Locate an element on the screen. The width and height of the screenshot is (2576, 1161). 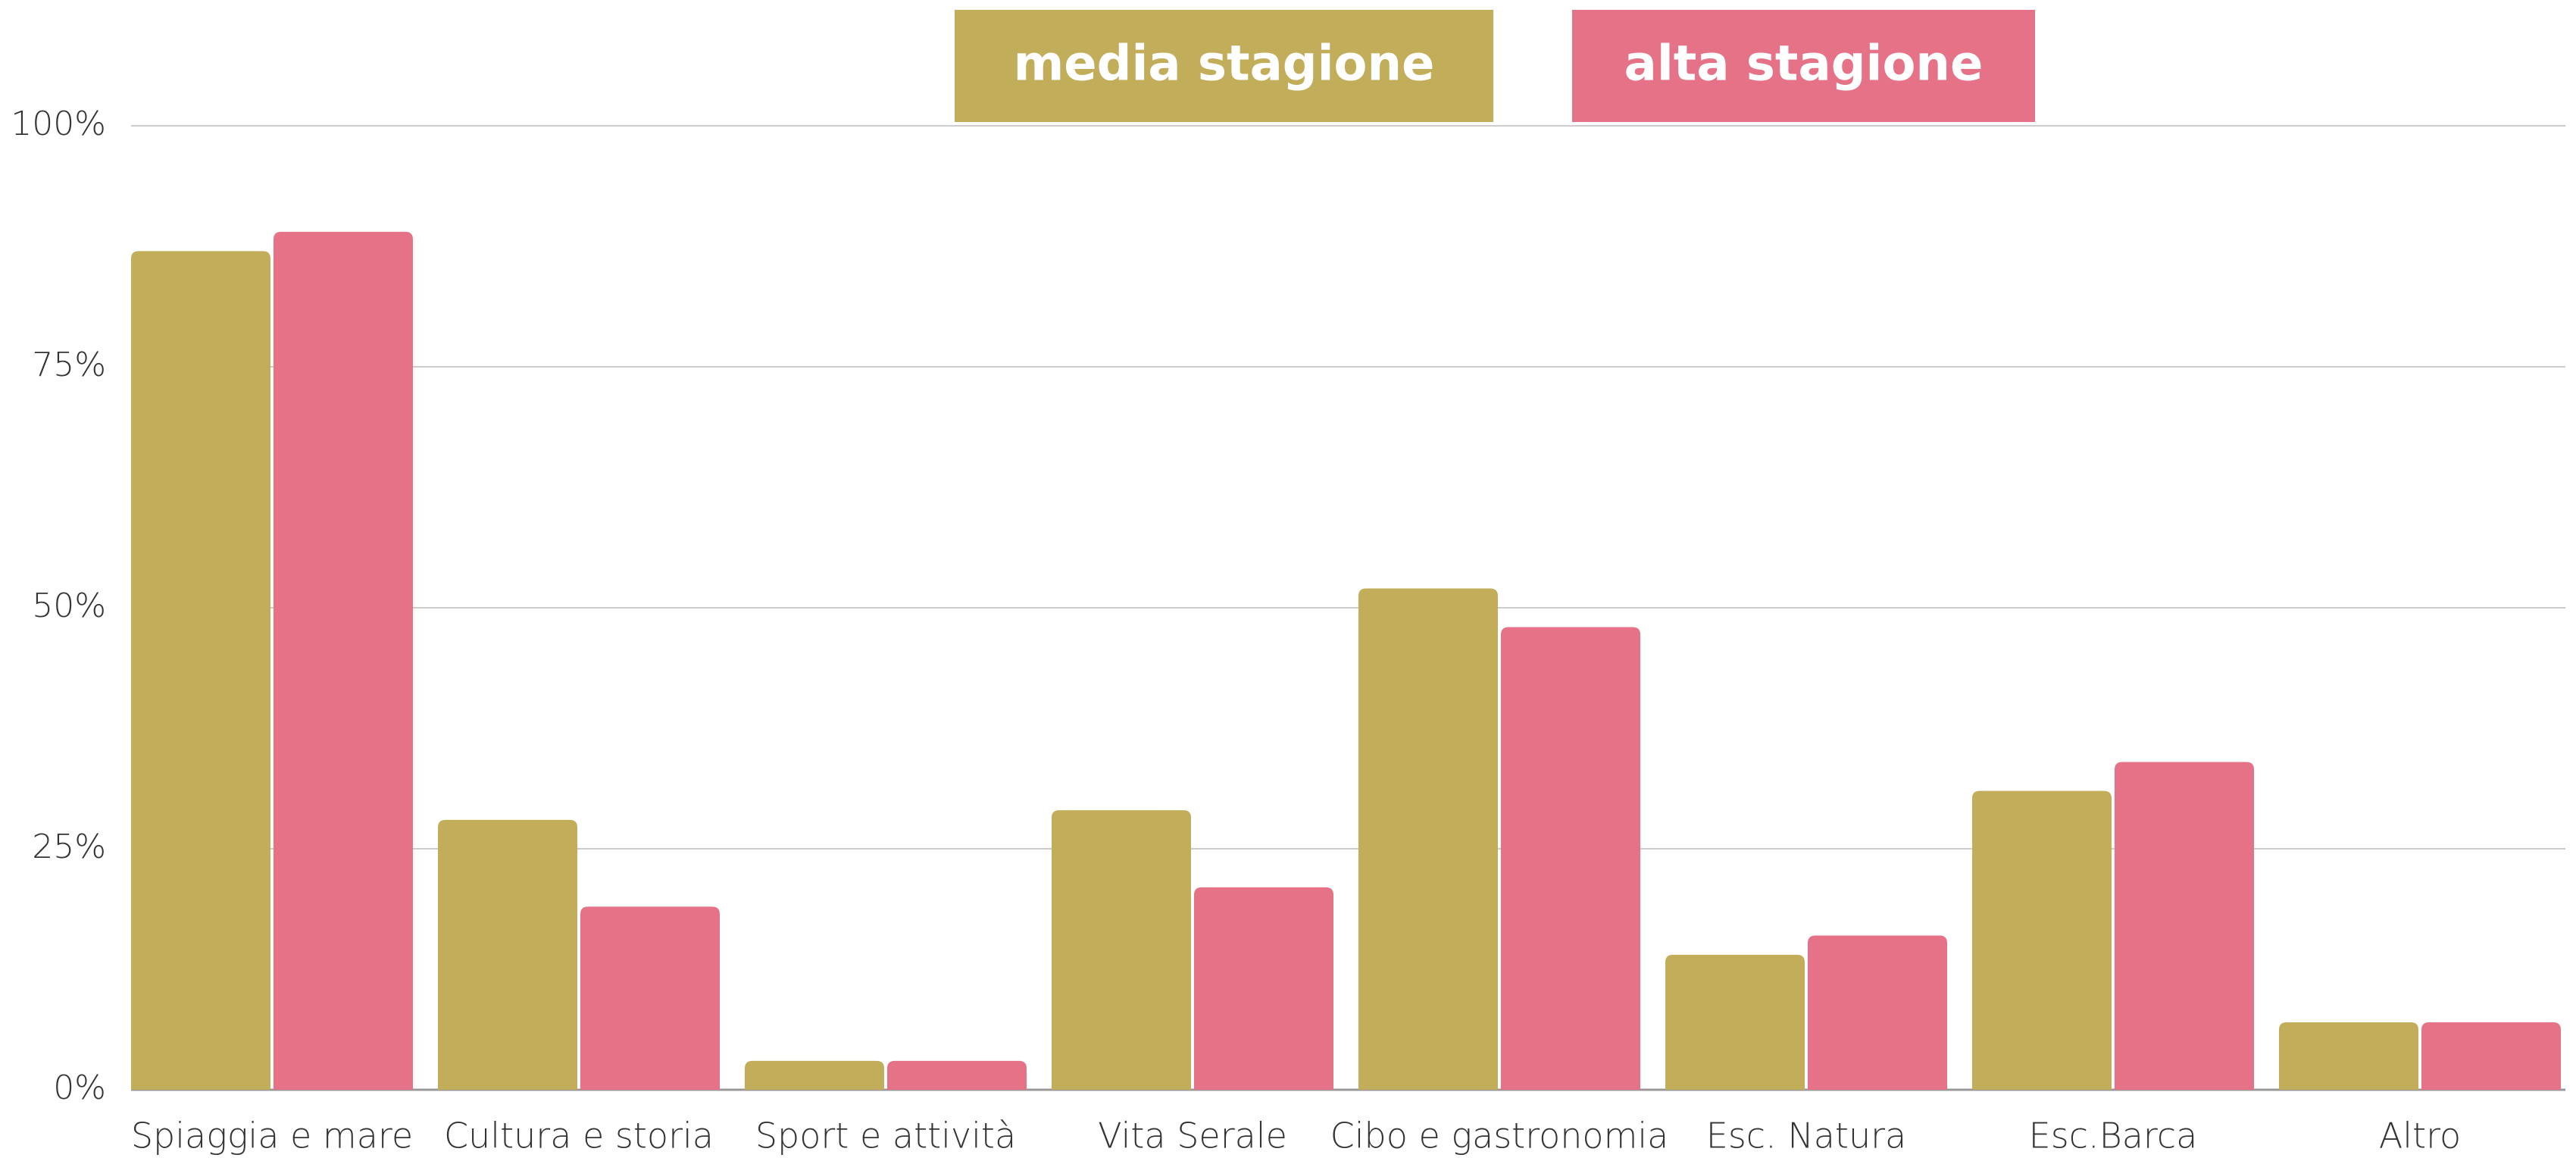
y-tick-label: 50% is located at coordinates (69, 606).